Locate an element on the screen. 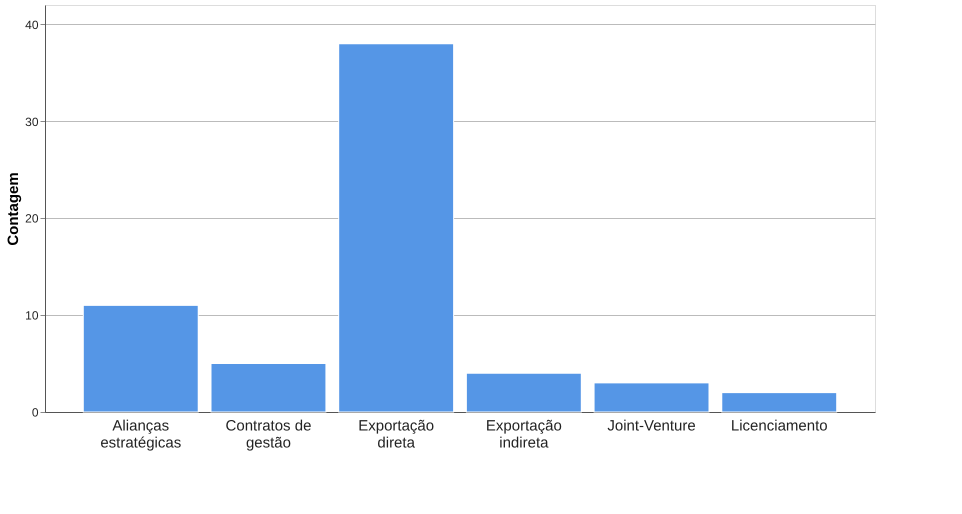 The height and width of the screenshot is (514, 962). x-tick-label: Contratos de gestão is located at coordinates (269, 435).